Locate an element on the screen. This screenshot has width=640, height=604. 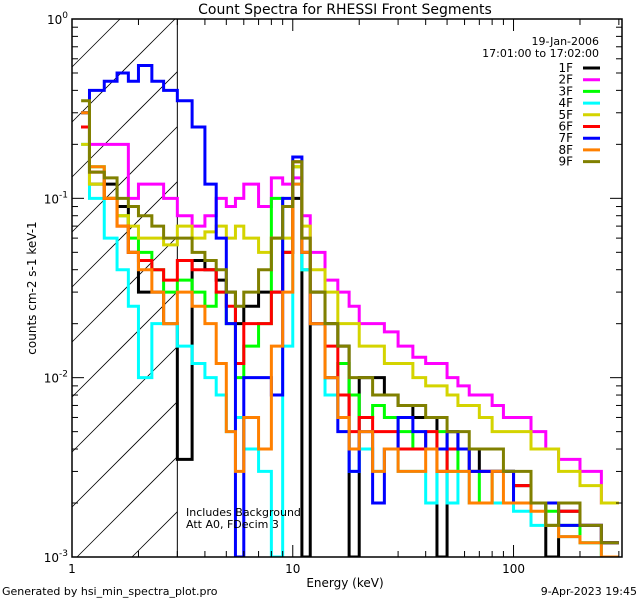
x-tick-label: 100 is located at coordinates (513, 569).